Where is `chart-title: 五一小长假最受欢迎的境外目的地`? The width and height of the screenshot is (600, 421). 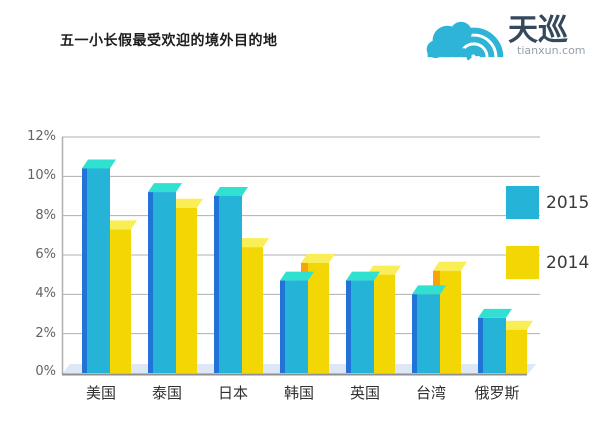 chart-title: 五一小长假最受欢迎的境外目的地 is located at coordinates (169, 41).